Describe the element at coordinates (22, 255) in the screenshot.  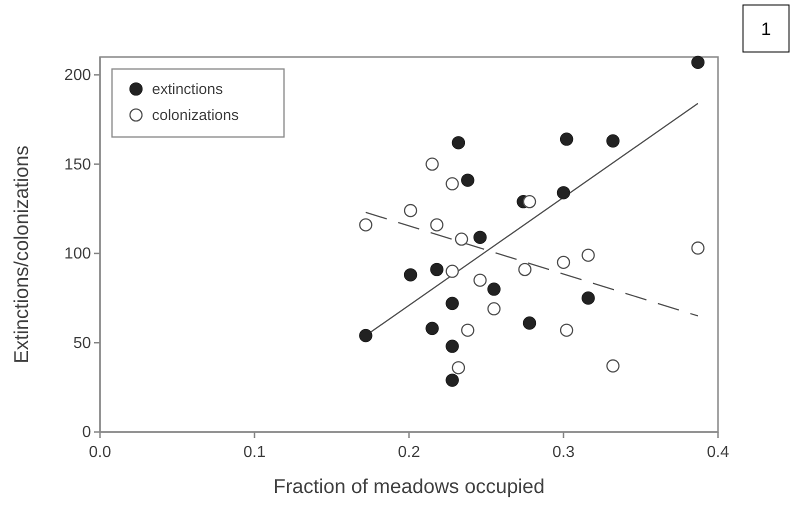
I see `y-axis-title: Extinctions/colonizations` at that location.